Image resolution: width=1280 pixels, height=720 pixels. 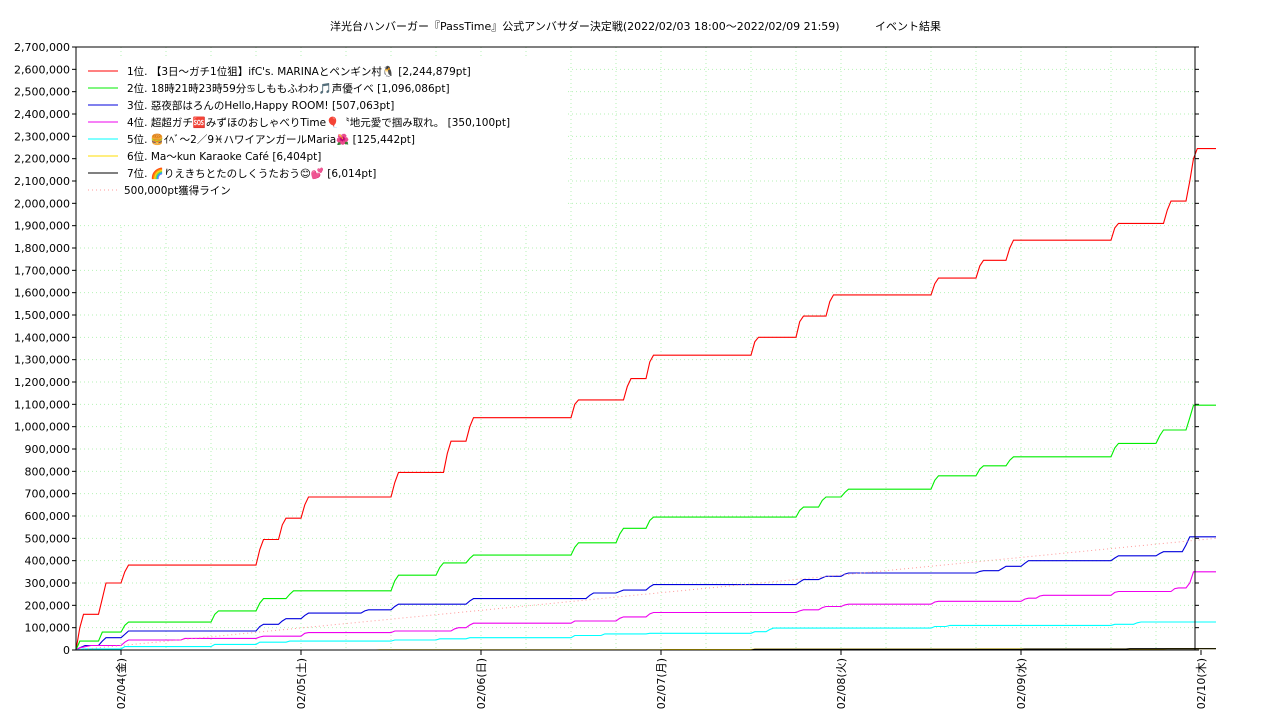 I want to click on x-tick-label: 02/09(水), so click(x=1021, y=683).